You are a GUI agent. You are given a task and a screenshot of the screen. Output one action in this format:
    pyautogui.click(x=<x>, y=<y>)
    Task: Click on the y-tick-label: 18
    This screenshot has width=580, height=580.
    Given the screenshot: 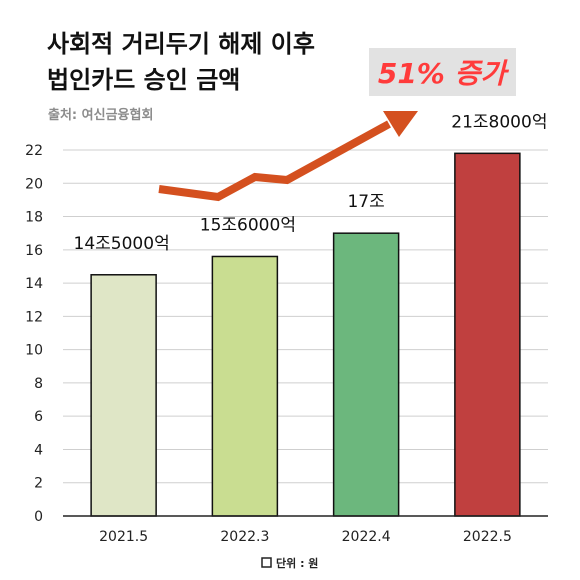 What is the action you would take?
    pyautogui.click(x=34, y=218)
    